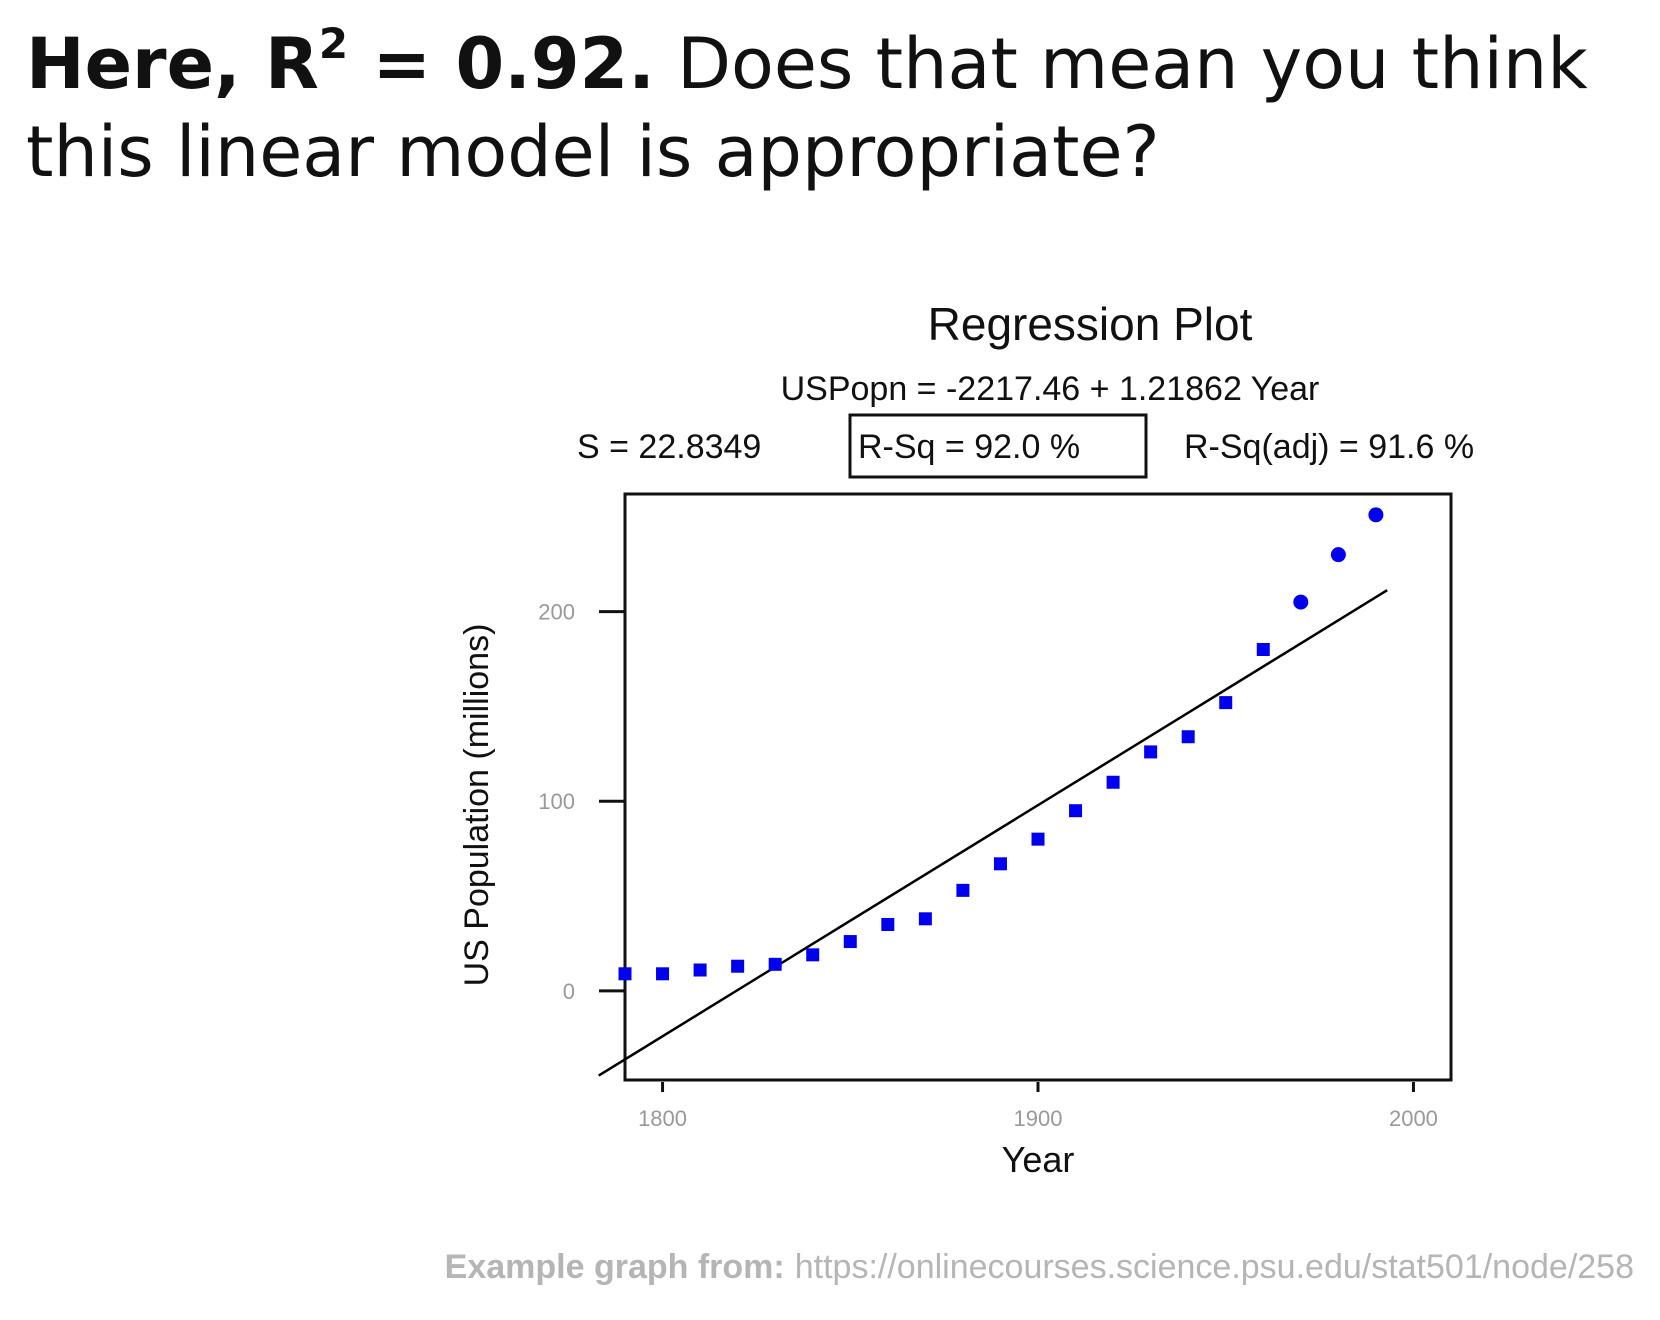 This screenshot has width=1660, height=1320. Describe the element at coordinates (556, 801) in the screenshot. I see `y-tick-label: 100` at that location.